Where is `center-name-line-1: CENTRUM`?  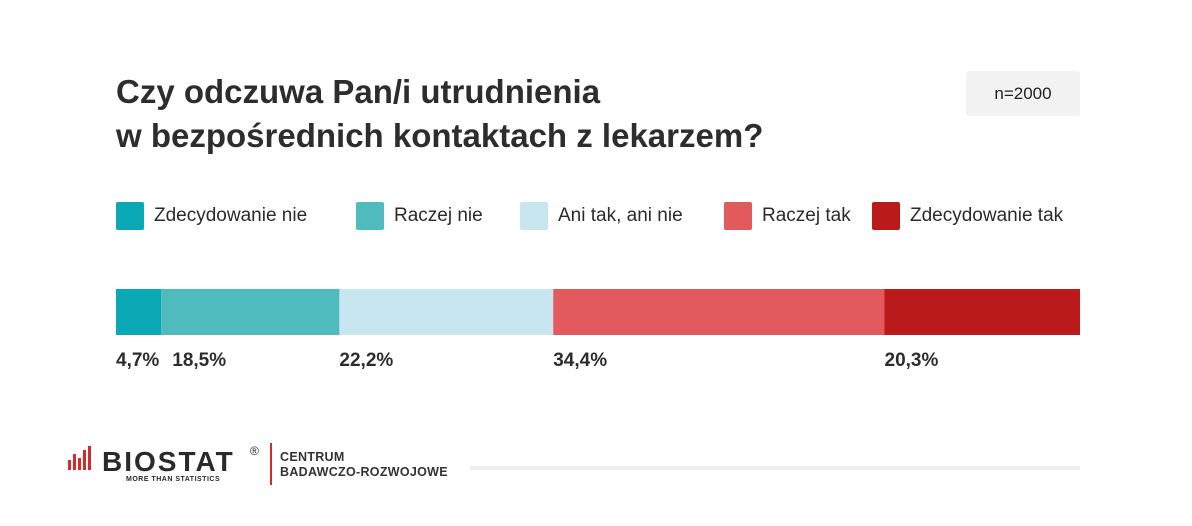 center-name-line-1: CENTRUM is located at coordinates (312, 457).